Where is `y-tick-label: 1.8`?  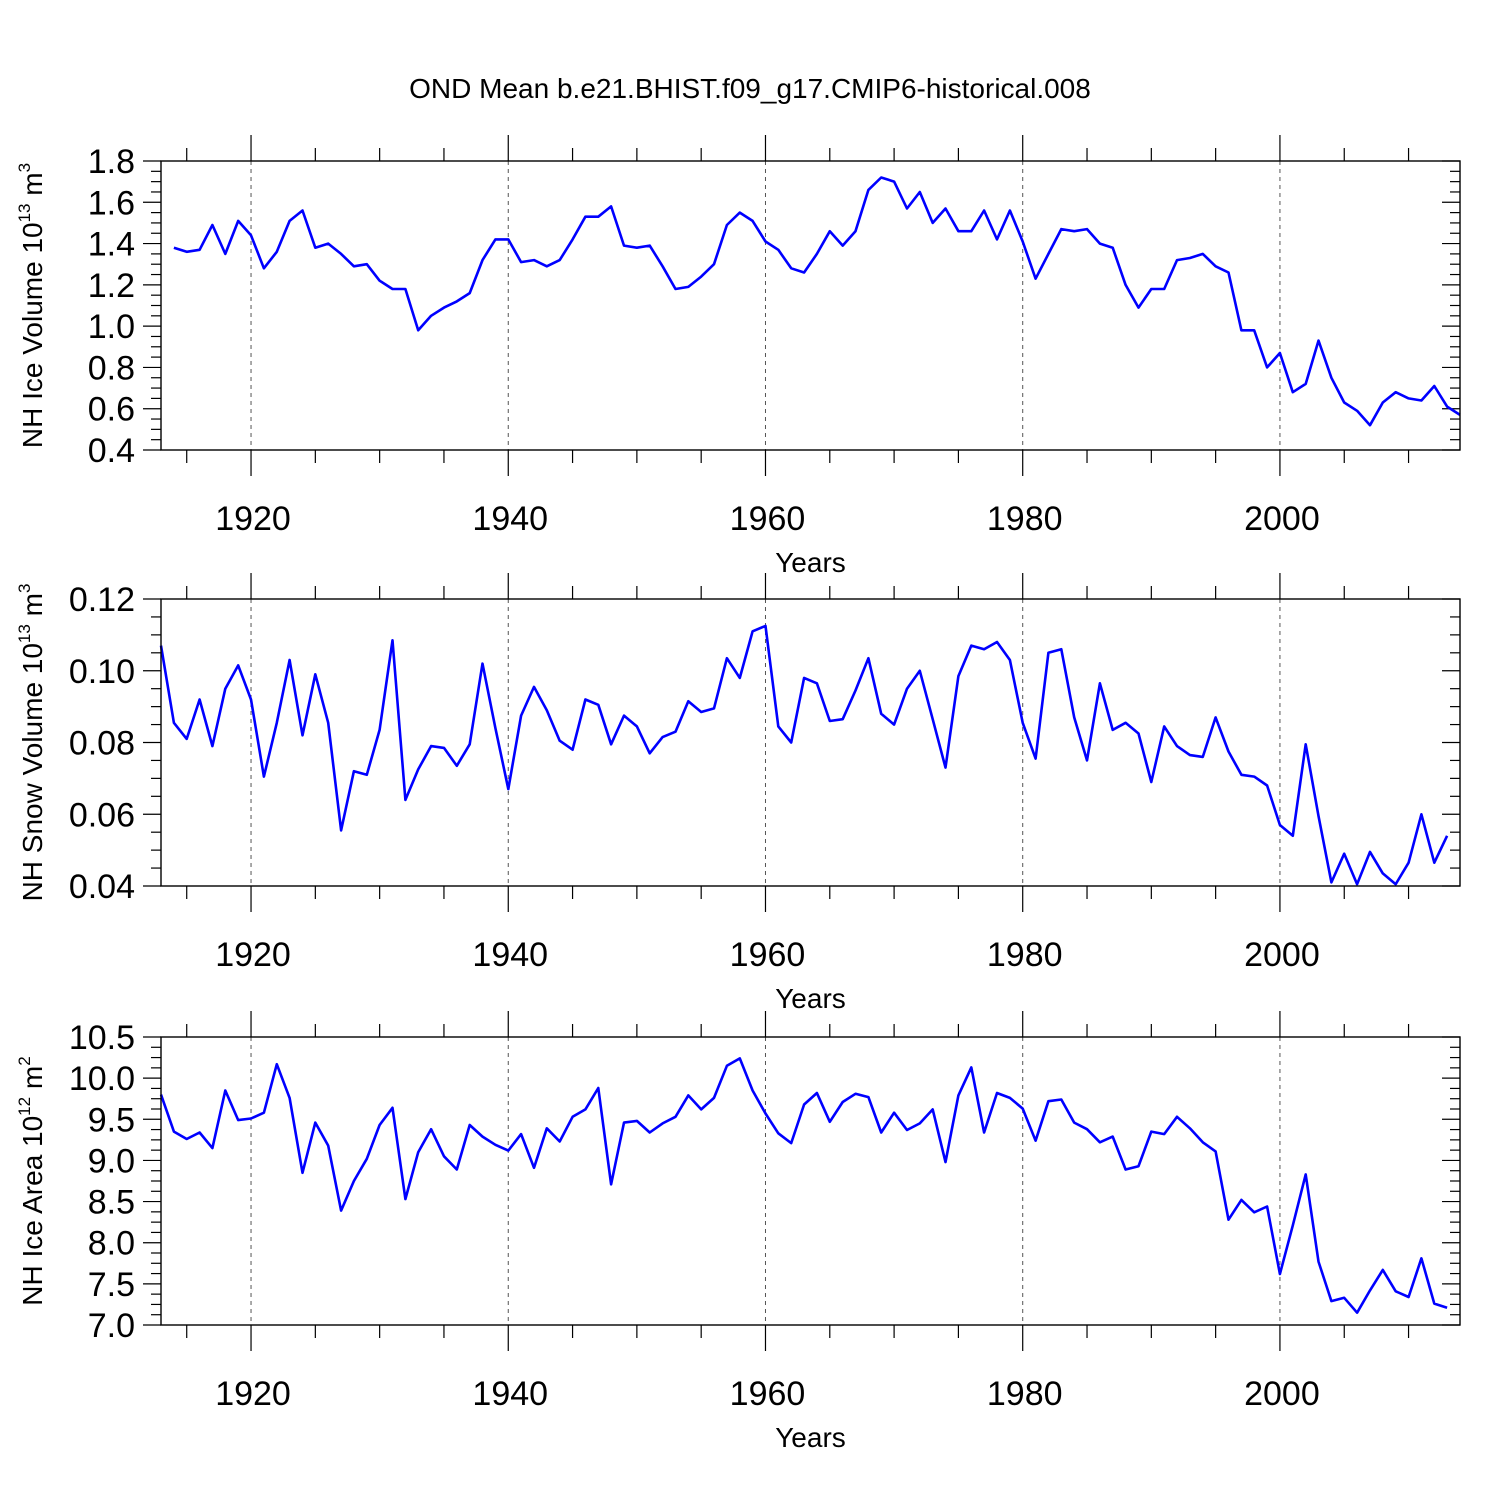
y-tick-label: 1.8 is located at coordinates (111, 162).